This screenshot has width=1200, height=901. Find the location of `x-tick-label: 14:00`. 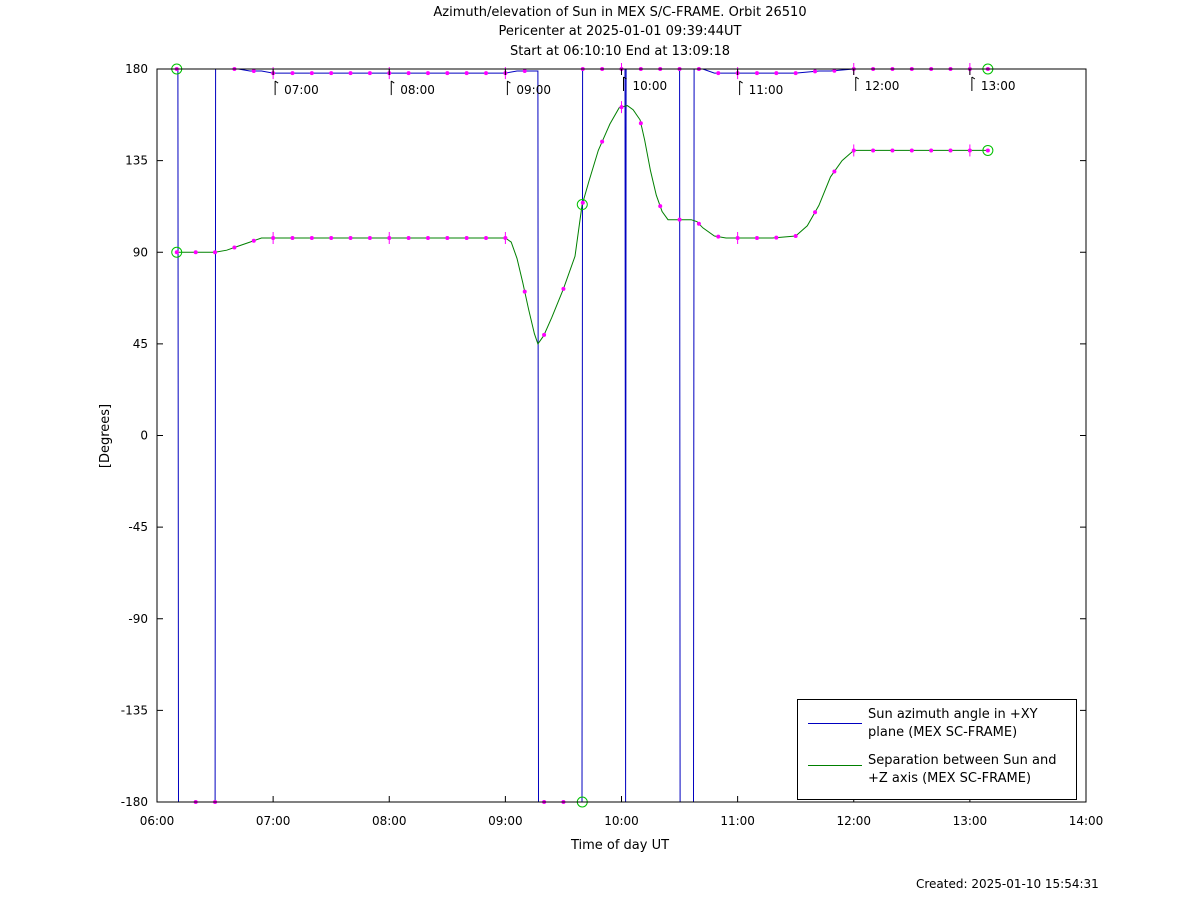

x-tick-label: 14:00 is located at coordinates (1086, 821).